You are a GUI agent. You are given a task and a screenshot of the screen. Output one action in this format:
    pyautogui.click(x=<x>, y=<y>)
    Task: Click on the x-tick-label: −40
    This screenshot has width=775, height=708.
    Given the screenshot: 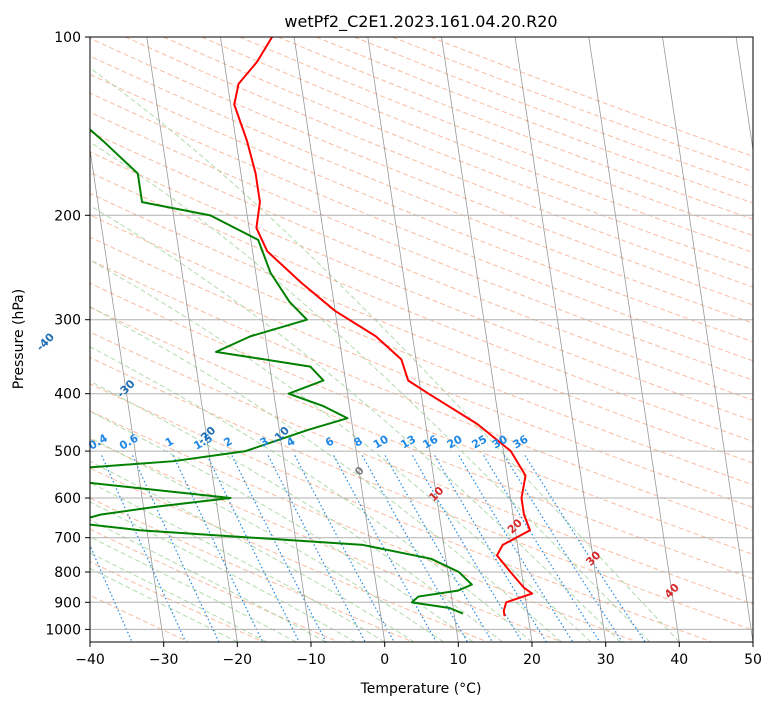 What is the action you would take?
    pyautogui.click(x=90, y=660)
    